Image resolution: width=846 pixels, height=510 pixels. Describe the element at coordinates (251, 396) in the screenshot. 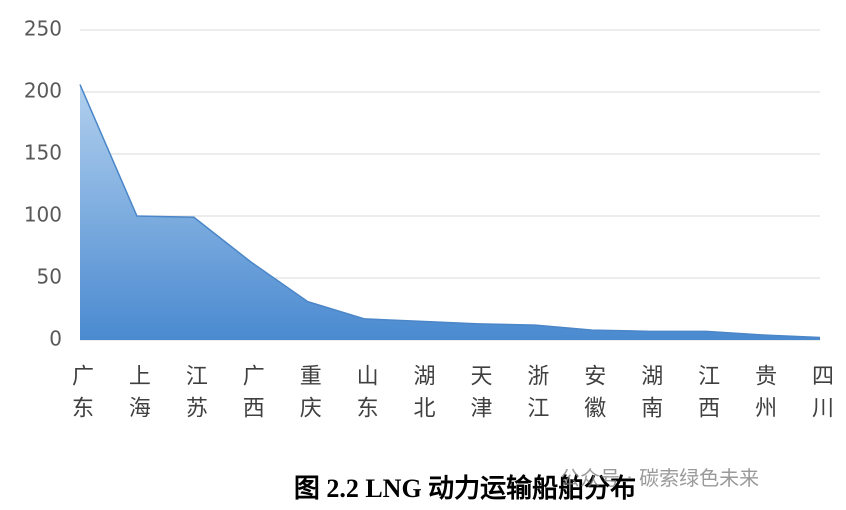

I see `x-tick-label: 广西` at that location.